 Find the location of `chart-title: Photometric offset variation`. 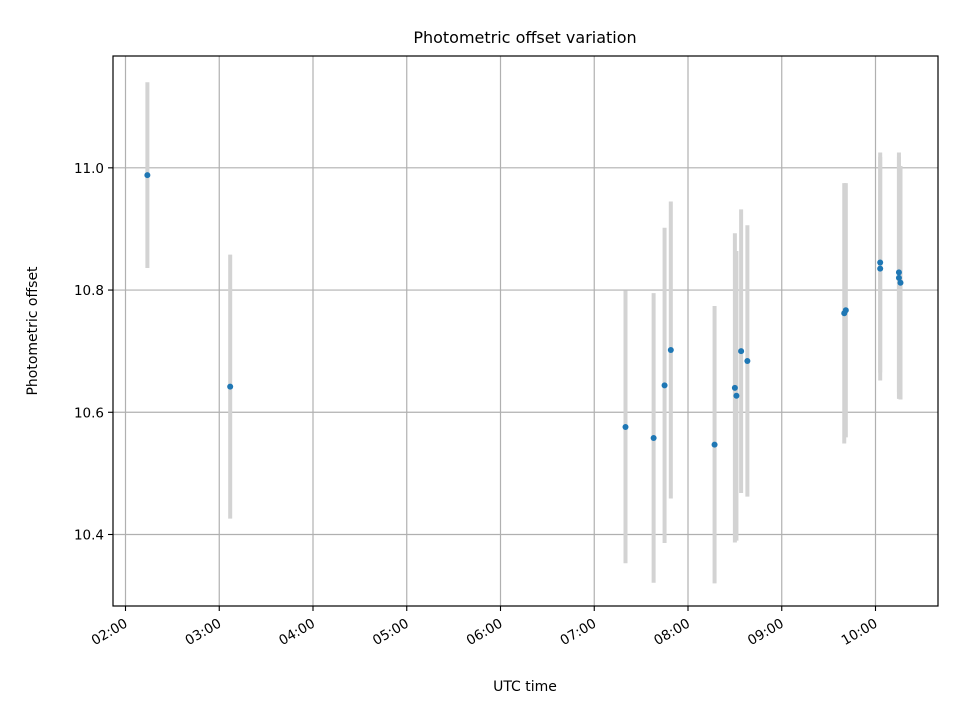

chart-title: Photometric offset variation is located at coordinates (524, 37).